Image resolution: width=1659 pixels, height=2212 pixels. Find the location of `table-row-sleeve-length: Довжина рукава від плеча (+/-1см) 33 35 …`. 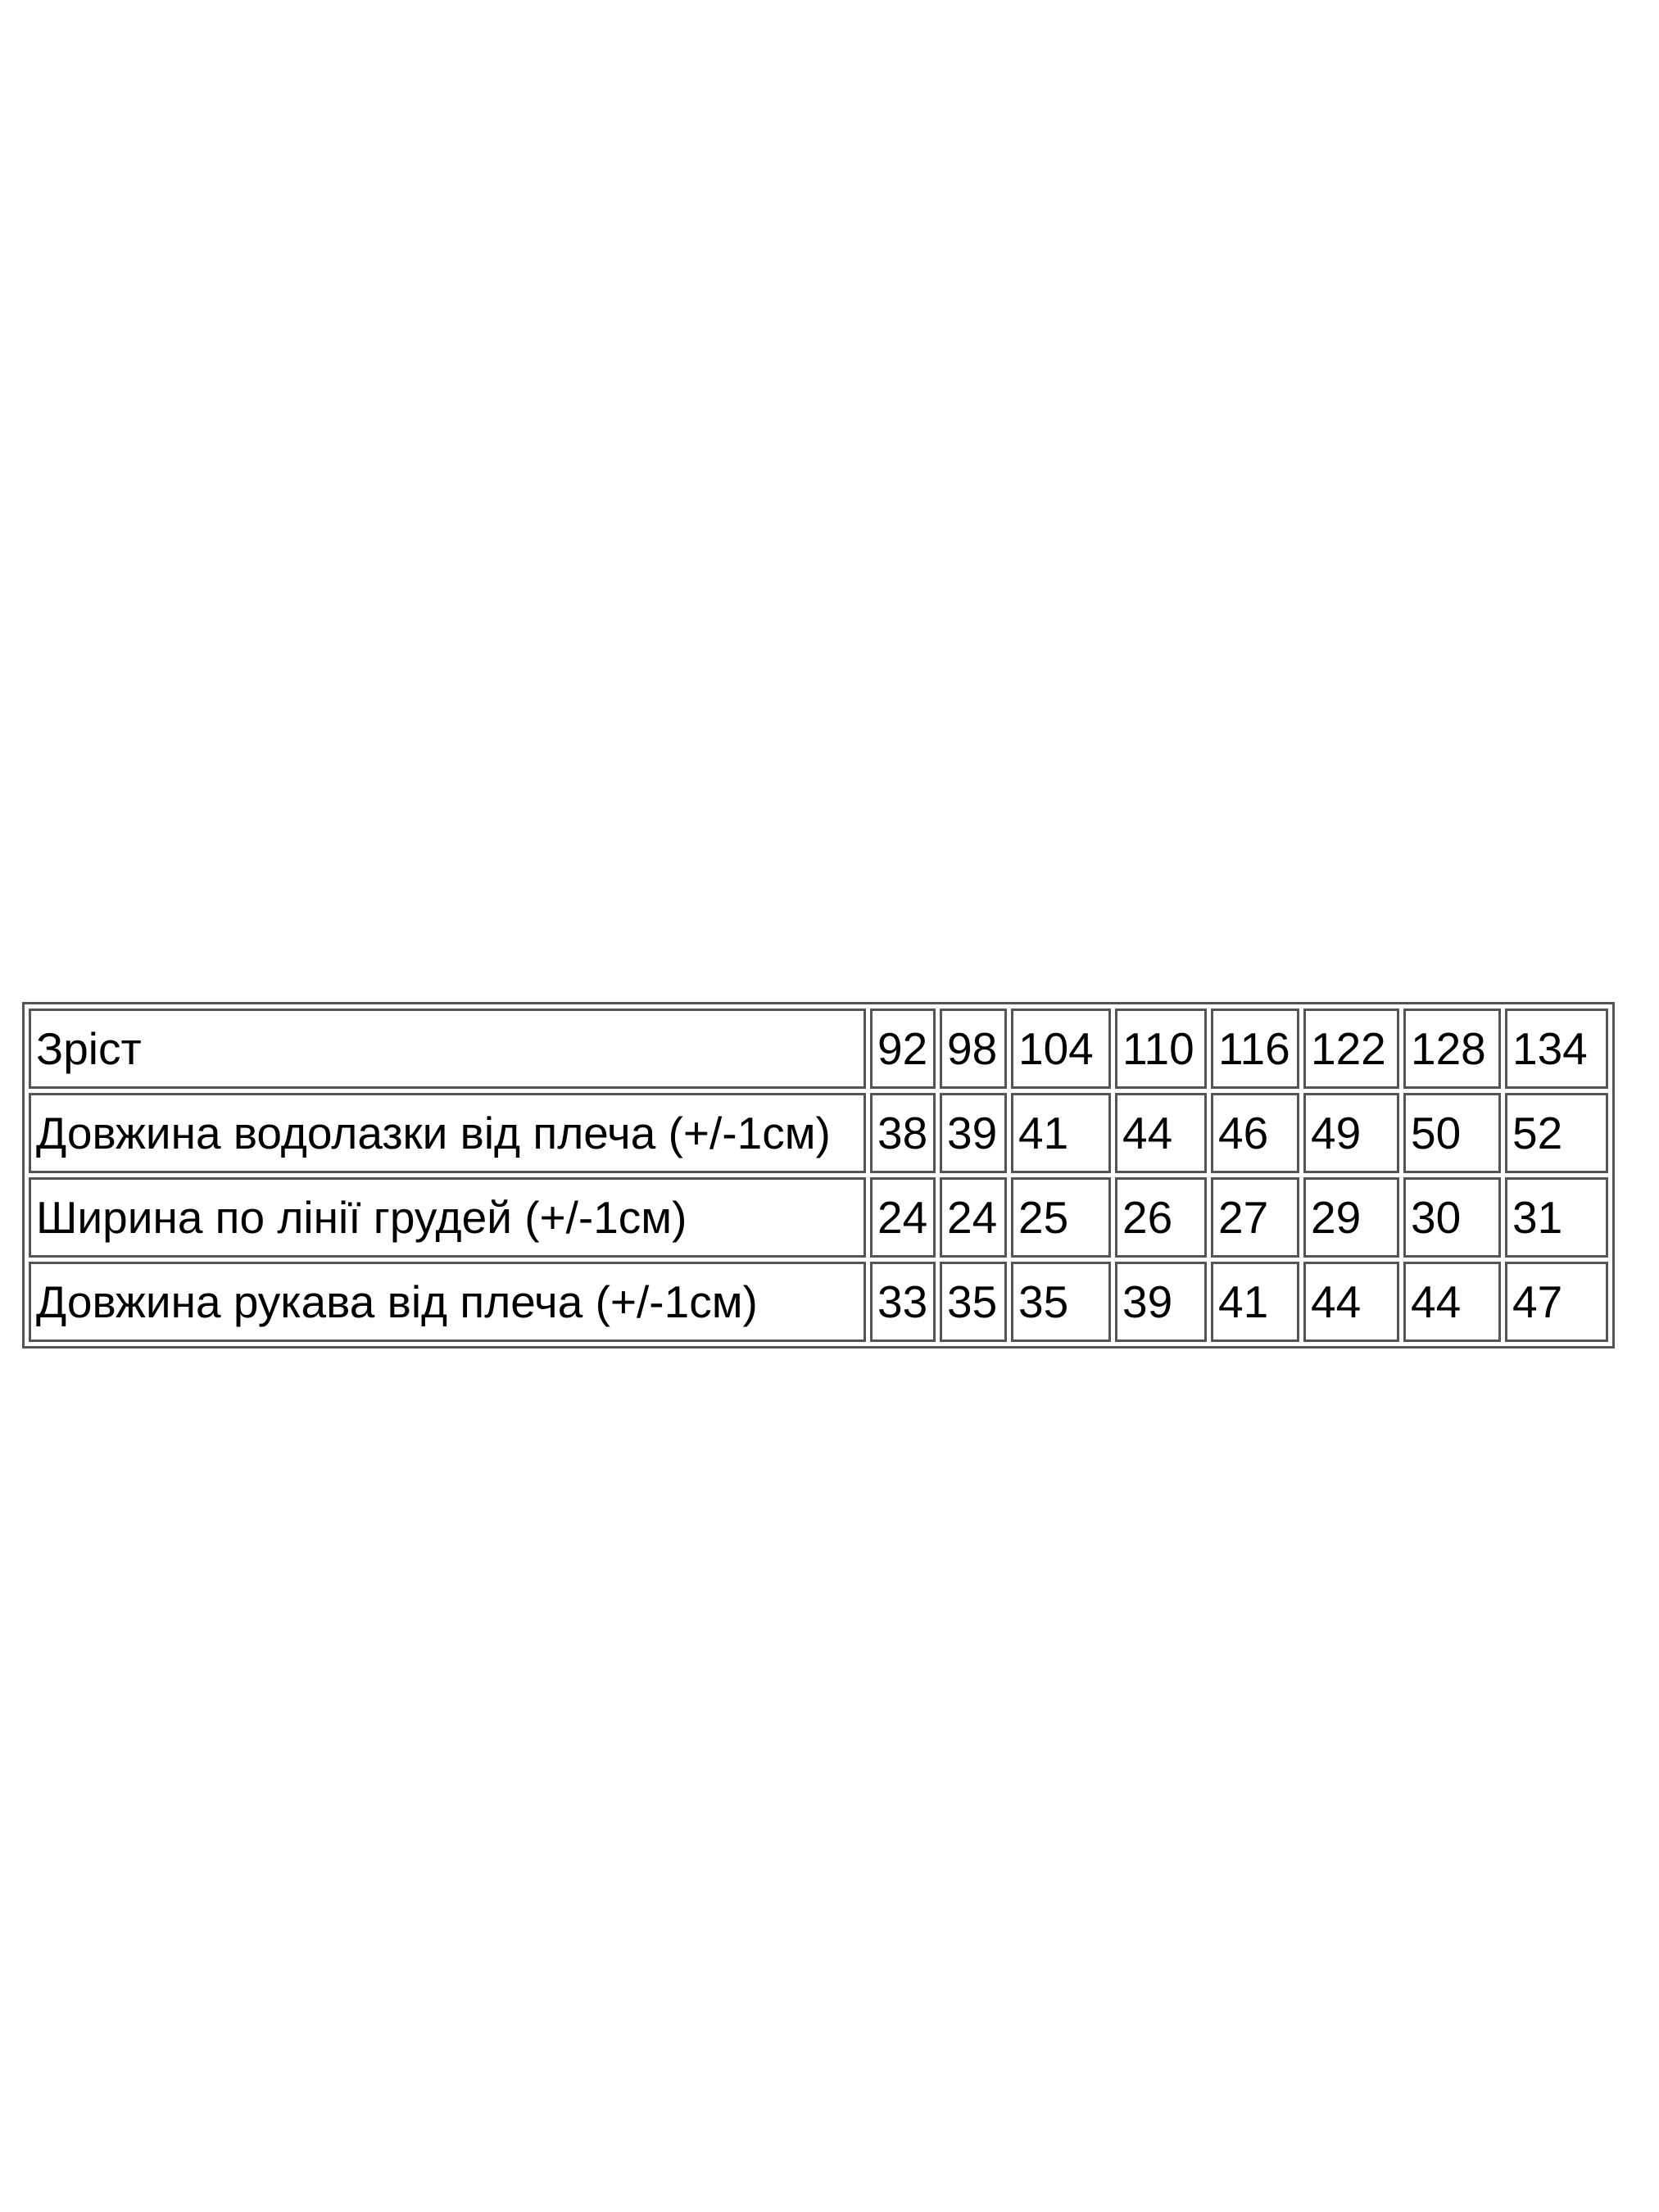

table-row-sleeve-length: Довжина рукава від плеча (+/-1см) 33 35 … is located at coordinates (818, 1302).